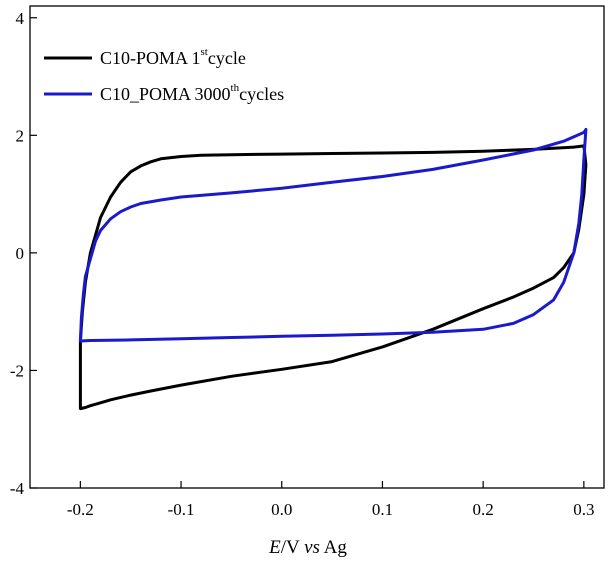 The width and height of the screenshot is (610, 566). What do you see at coordinates (307, 547) in the screenshot?
I see `x-axis-title: E/V vs Ag` at bounding box center [307, 547].